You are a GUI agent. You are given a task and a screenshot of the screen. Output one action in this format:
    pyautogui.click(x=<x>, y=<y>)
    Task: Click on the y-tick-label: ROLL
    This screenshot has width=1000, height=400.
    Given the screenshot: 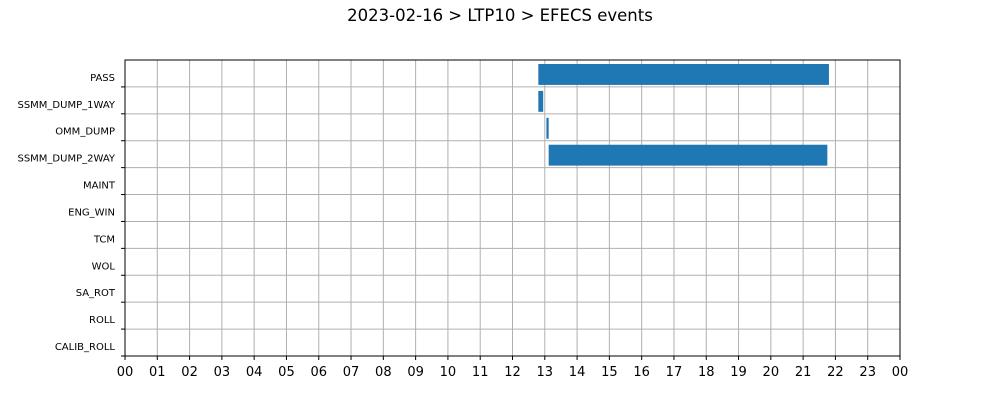 What is the action you would take?
    pyautogui.click(x=102, y=320)
    